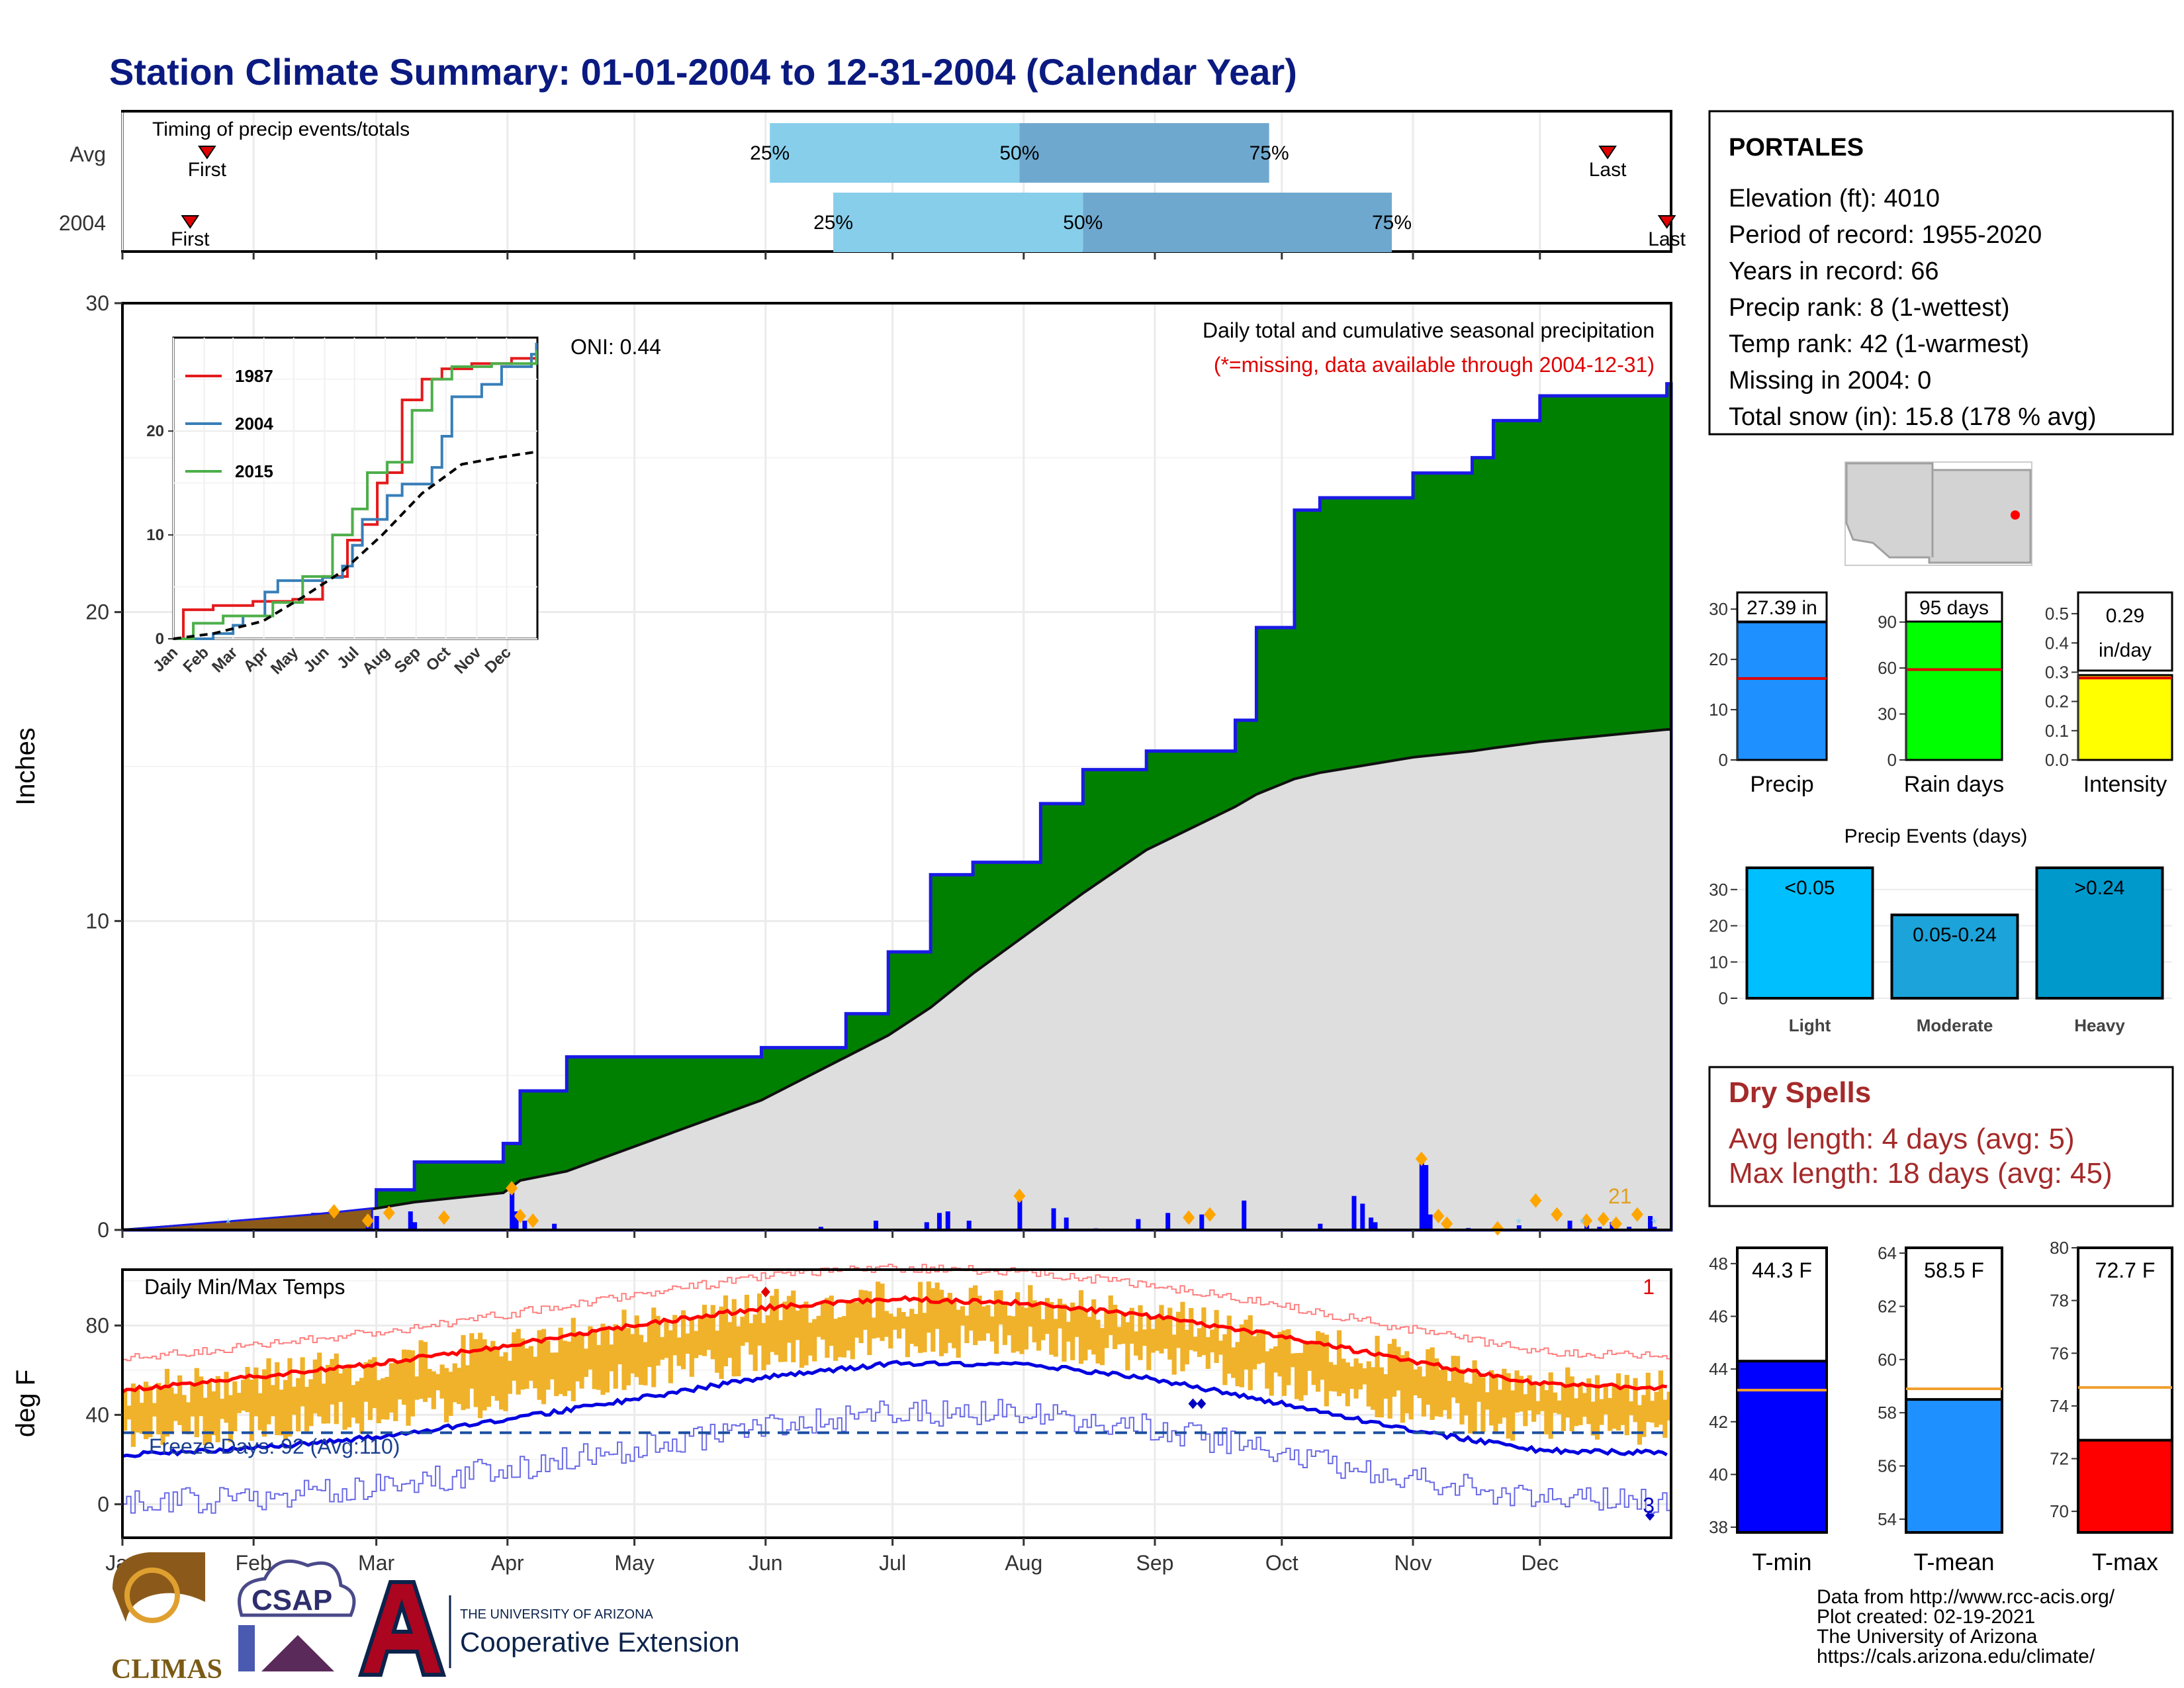  What do you see at coordinates (2059, 1353) in the screenshot?
I see `temp-summary-ytick-label: 76` at bounding box center [2059, 1353].